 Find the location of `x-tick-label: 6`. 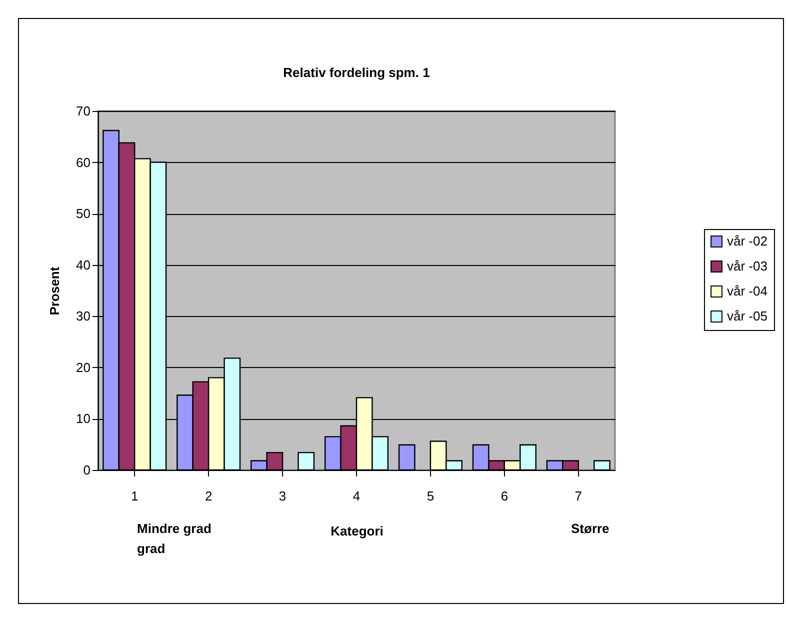

x-tick-label: 6 is located at coordinates (504, 496).